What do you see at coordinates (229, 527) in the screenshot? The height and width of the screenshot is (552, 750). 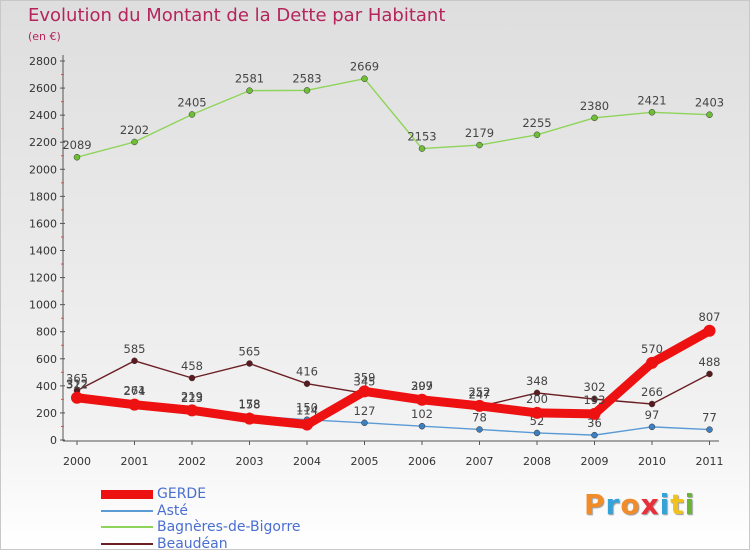 I see `legend-label: Bagnères-de-Bigorre` at bounding box center [229, 527].